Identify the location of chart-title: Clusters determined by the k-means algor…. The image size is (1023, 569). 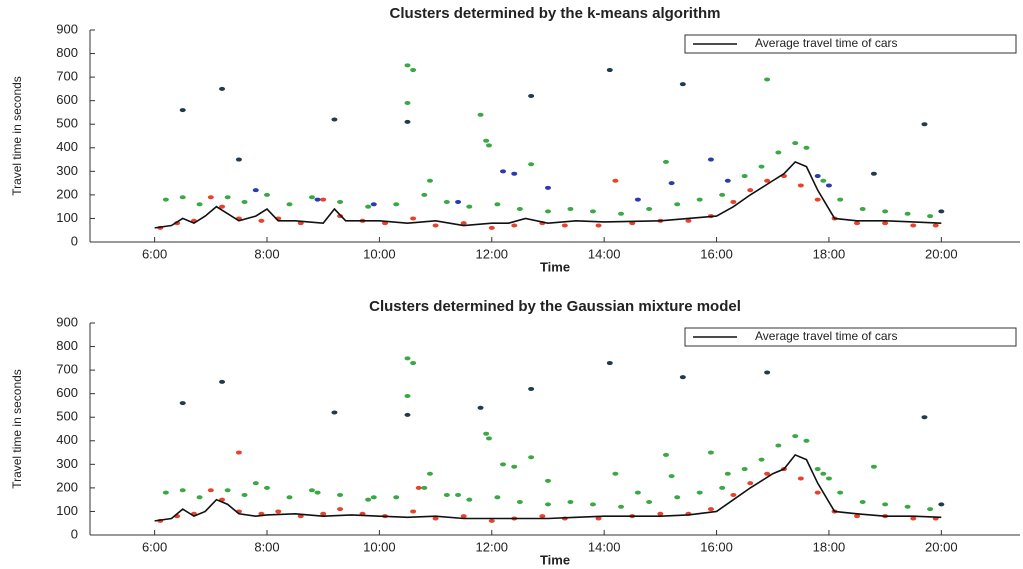
(555, 13).